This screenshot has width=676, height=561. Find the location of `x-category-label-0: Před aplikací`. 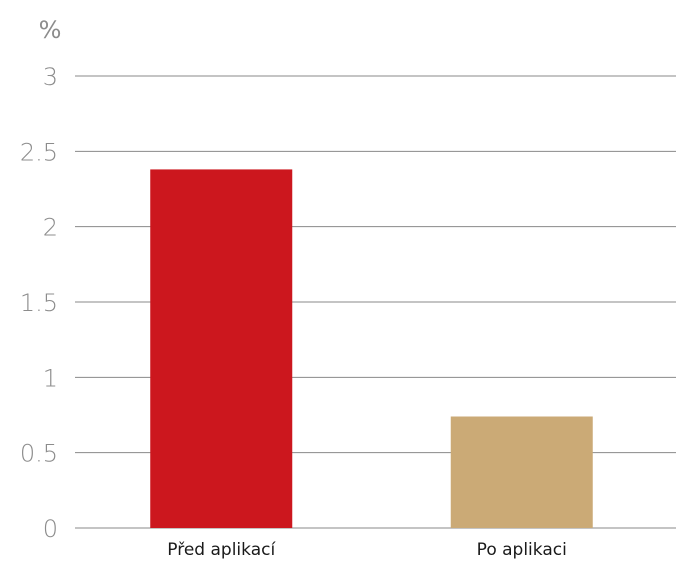

x-category-label-0: Před aplikací is located at coordinates (221, 550).